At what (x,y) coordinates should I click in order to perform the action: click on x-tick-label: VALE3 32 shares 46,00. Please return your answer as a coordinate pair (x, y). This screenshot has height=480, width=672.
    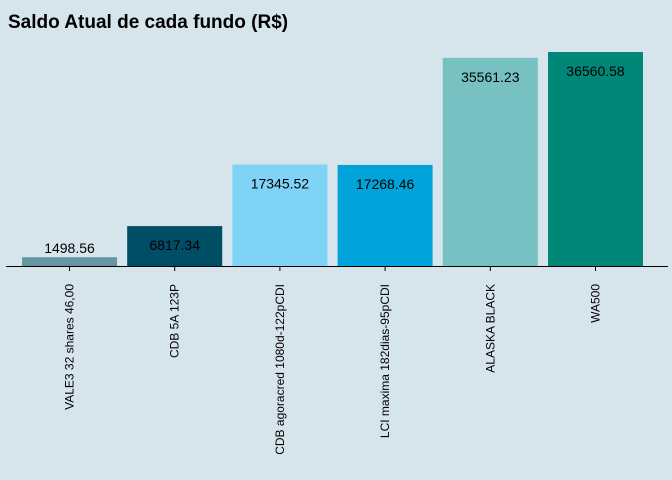
    Looking at the image, I should click on (70, 347).